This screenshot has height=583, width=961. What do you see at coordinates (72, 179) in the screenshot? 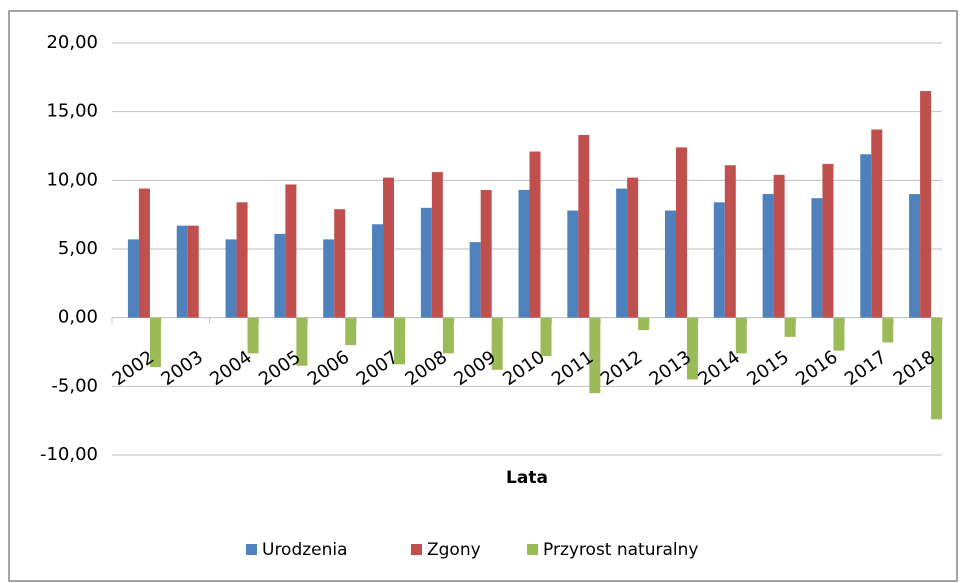
I see `y-tick-label: 10,00` at bounding box center [72, 179].